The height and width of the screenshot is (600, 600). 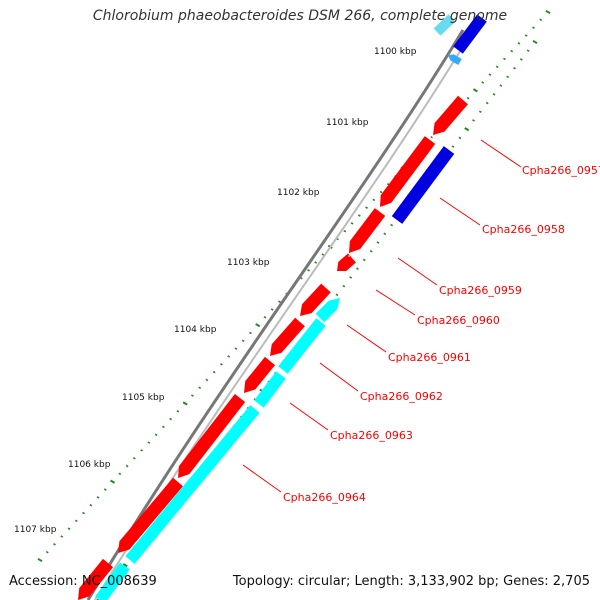 What do you see at coordinates (371, 435) in the screenshot?
I see `gene-label: Cpha266_0963` at bounding box center [371, 435].